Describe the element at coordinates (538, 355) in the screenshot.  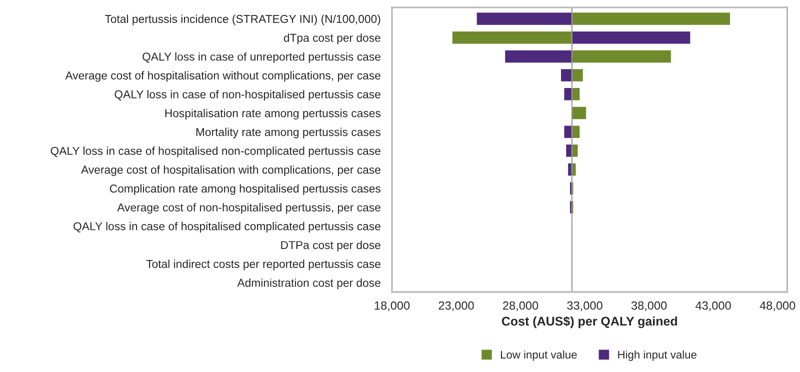
I see `legend-label: Low input value` at that location.